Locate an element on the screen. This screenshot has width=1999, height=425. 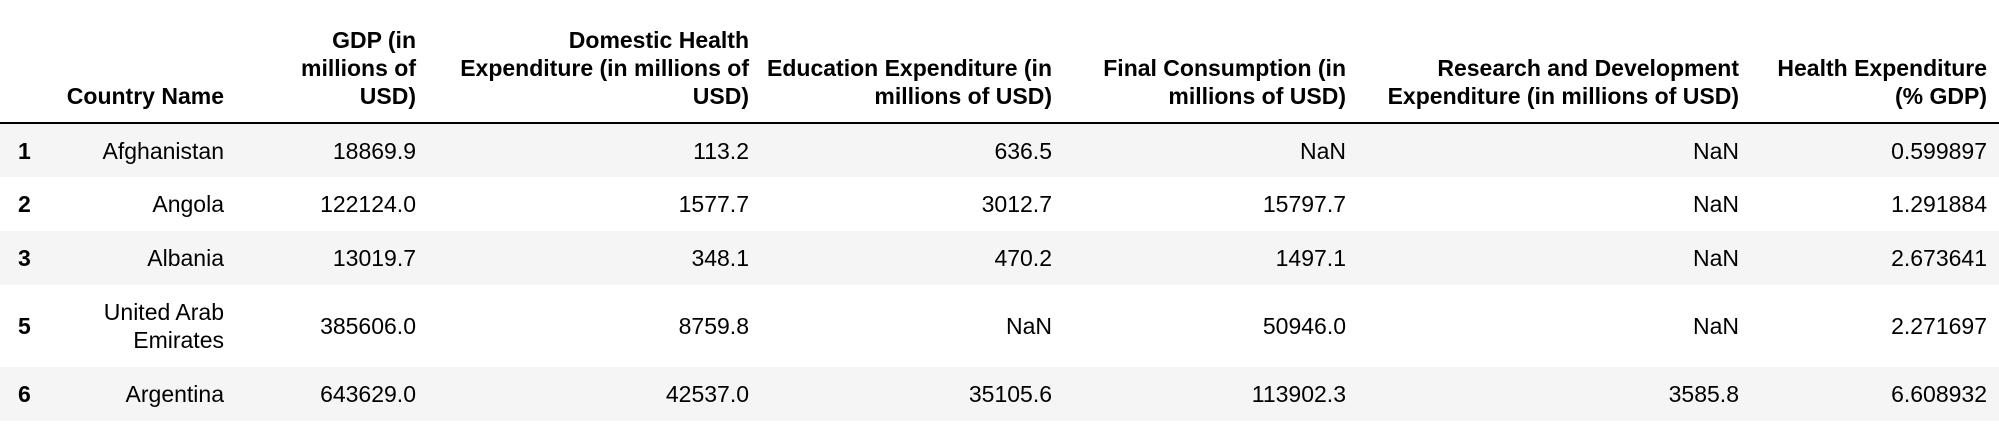
domestic-health-expenditure-cell: 113.2 is located at coordinates (721, 150).